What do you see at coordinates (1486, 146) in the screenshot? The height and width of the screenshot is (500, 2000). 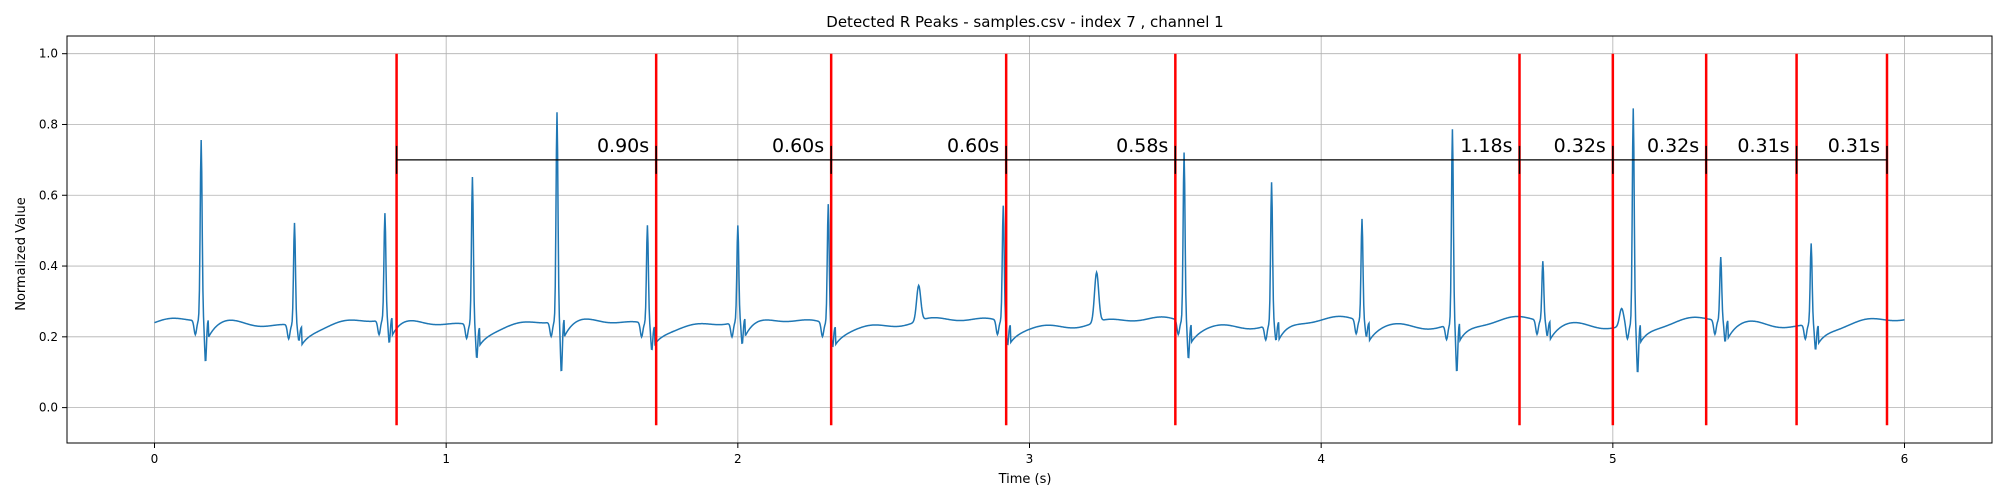 I see `interval-label: 1.18s` at bounding box center [1486, 146].